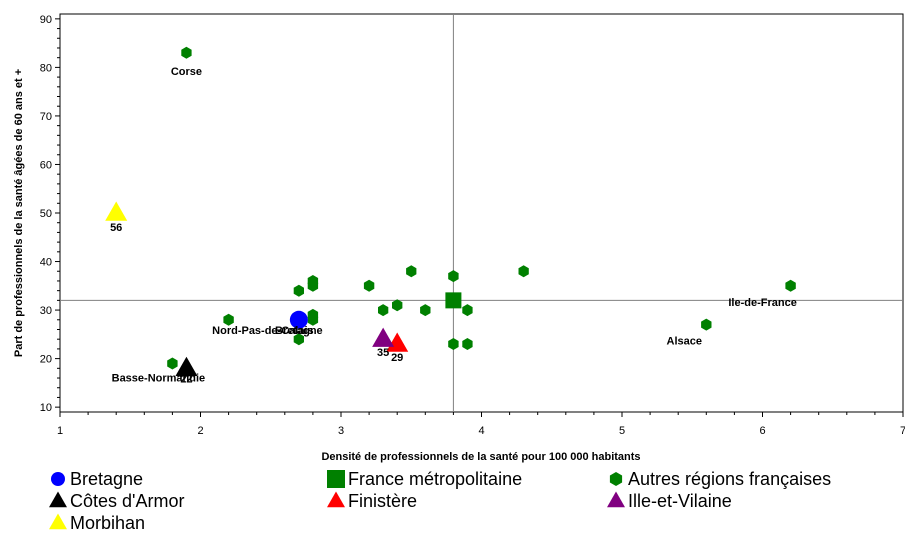 This screenshot has width=905, height=542. What do you see at coordinates (46, 214) in the screenshot?
I see `y-tick-label: 50` at bounding box center [46, 214].